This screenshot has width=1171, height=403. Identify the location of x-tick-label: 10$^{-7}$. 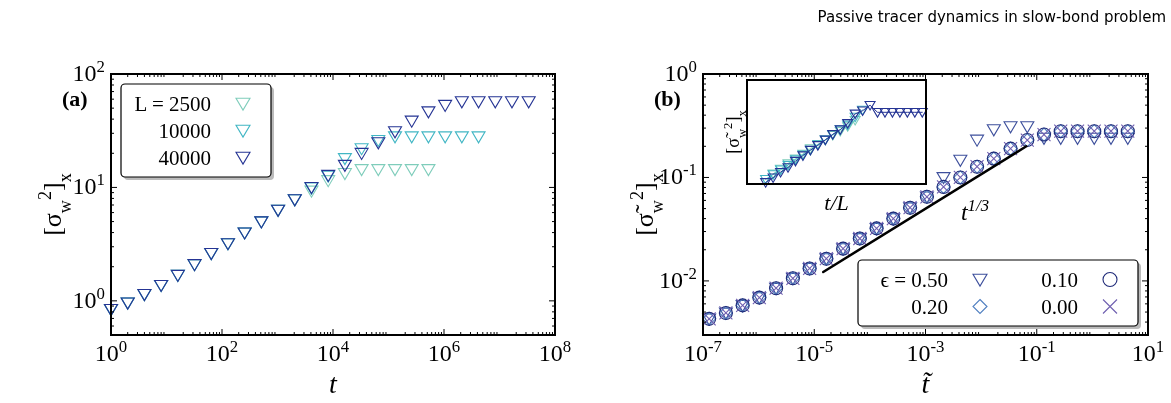
(703, 351).